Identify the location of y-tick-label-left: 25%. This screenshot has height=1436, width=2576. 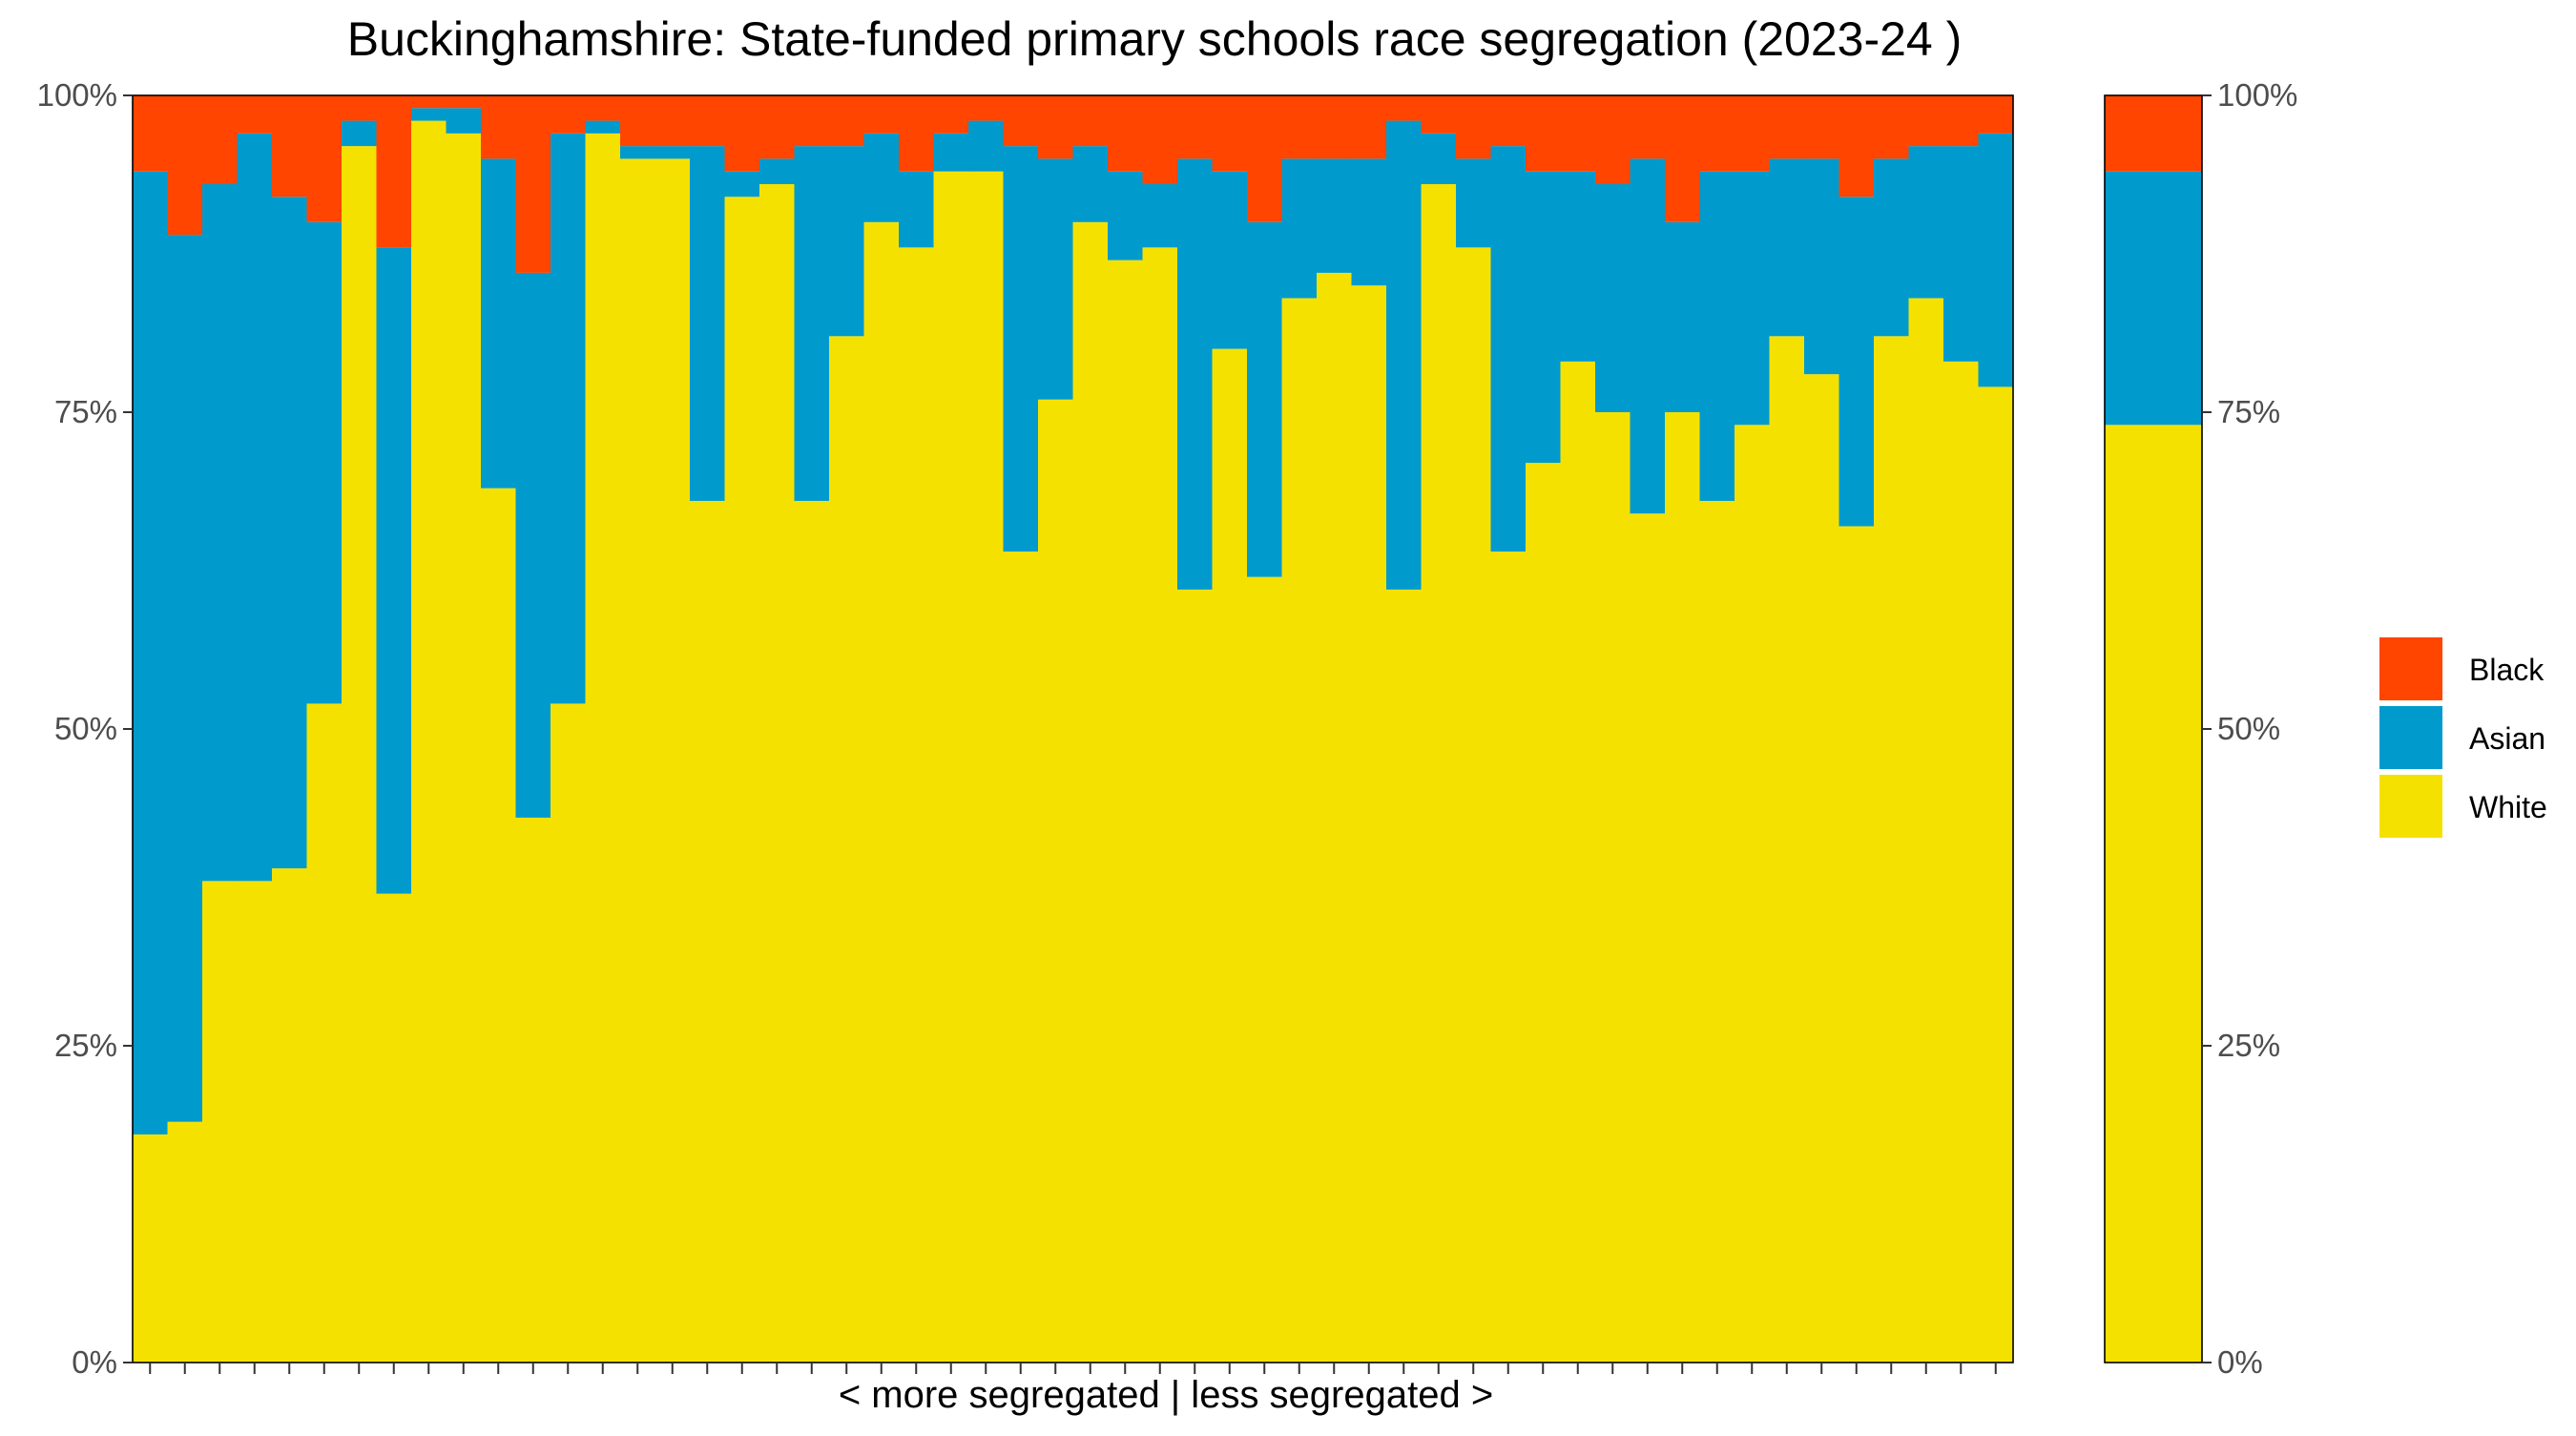
(85, 1045).